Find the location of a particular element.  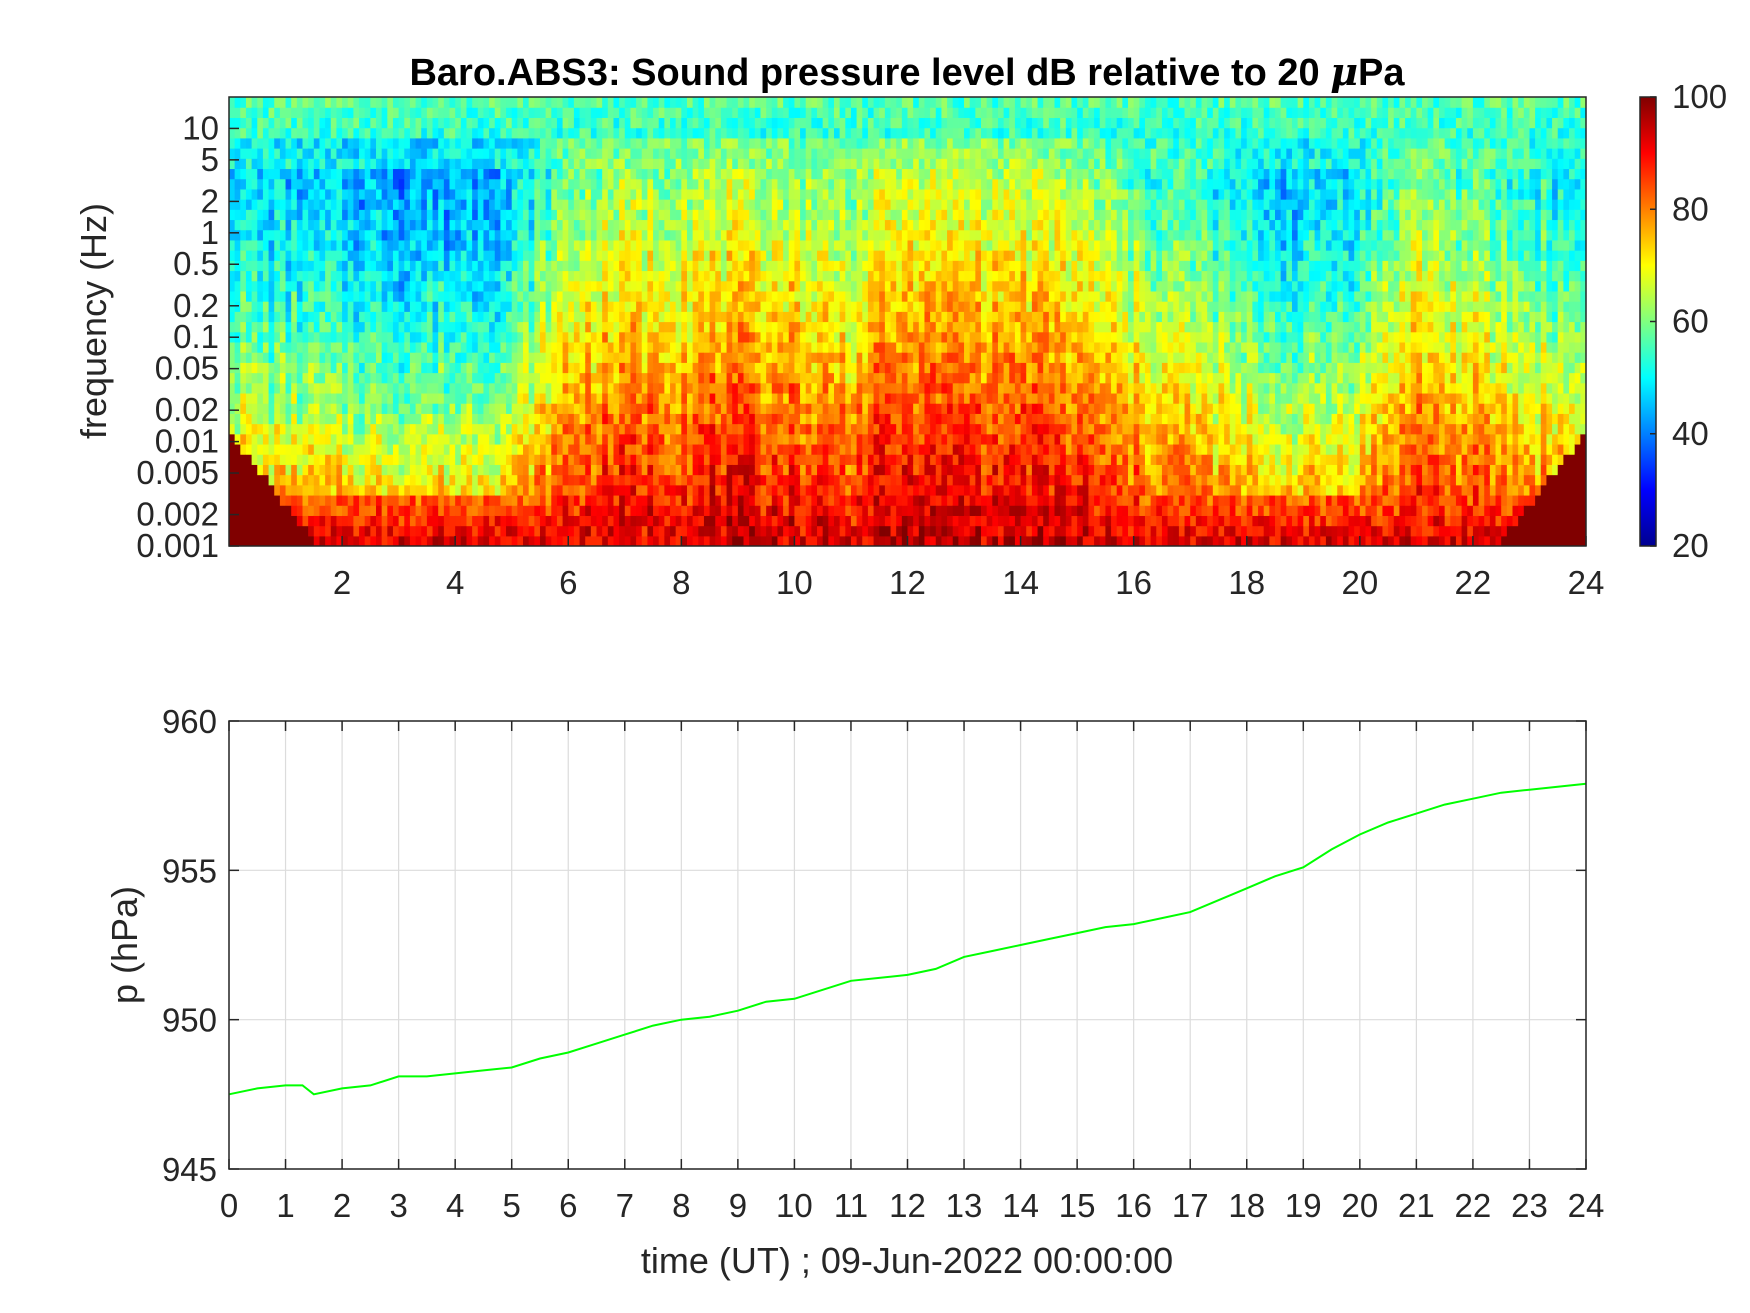

time-tick-label: 6 is located at coordinates (568, 1205).